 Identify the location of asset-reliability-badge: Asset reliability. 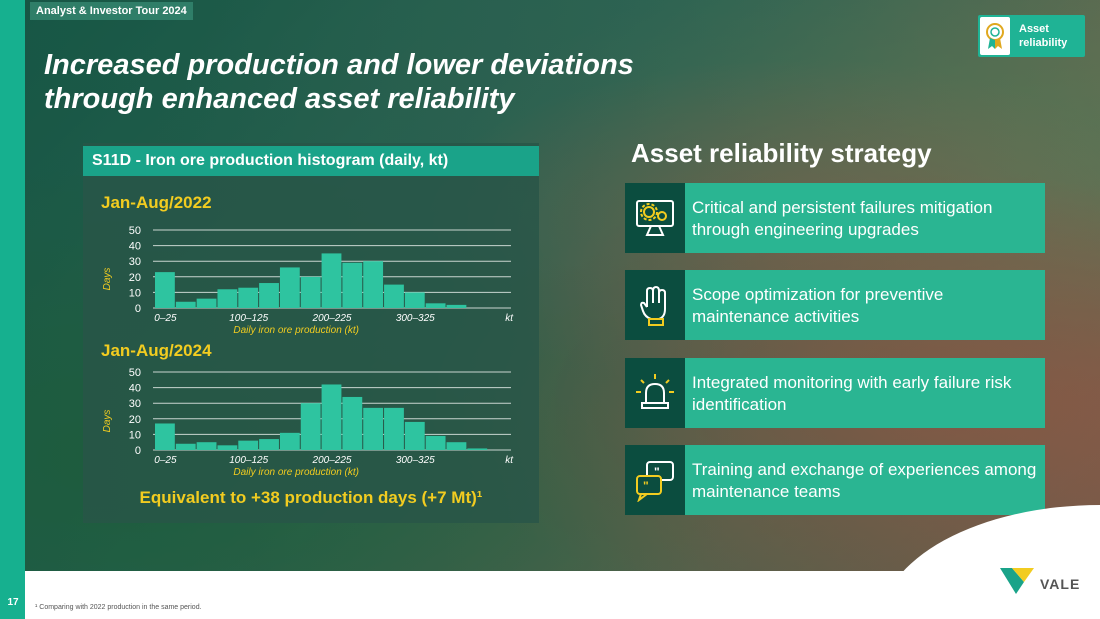
(1031, 36).